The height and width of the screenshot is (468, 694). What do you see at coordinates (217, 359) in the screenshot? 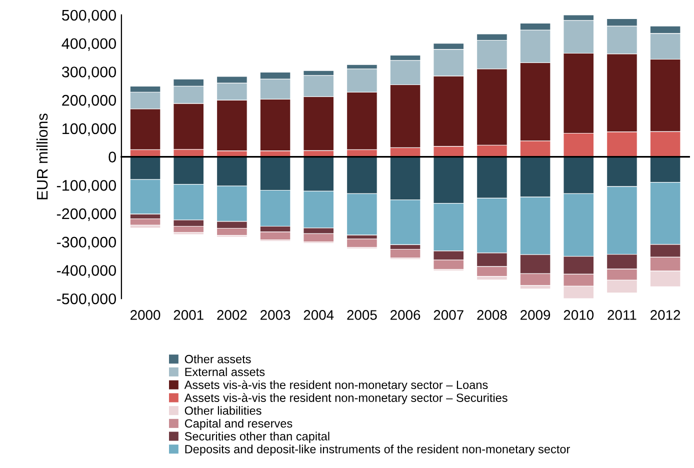
I see `legend-label: Other assets` at bounding box center [217, 359].